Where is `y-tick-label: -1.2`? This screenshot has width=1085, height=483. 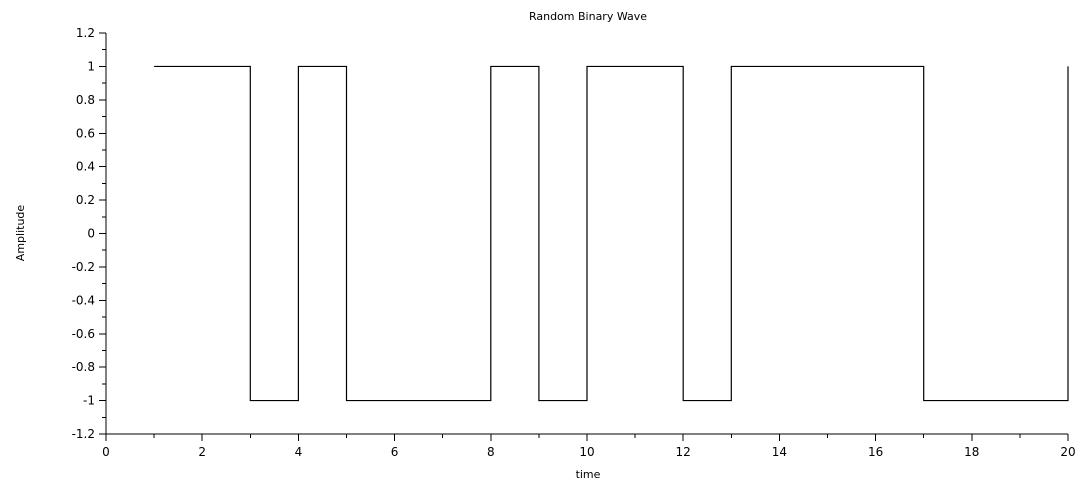 y-tick-label: -1.2 is located at coordinates (83, 434).